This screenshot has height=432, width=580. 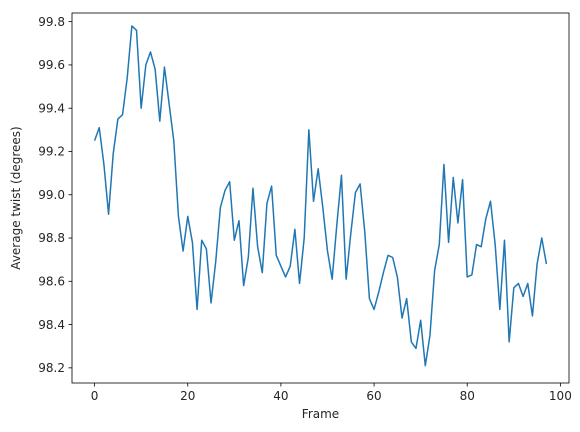 What do you see at coordinates (51, 65) in the screenshot?
I see `y-tick-label: 99.6` at bounding box center [51, 65].